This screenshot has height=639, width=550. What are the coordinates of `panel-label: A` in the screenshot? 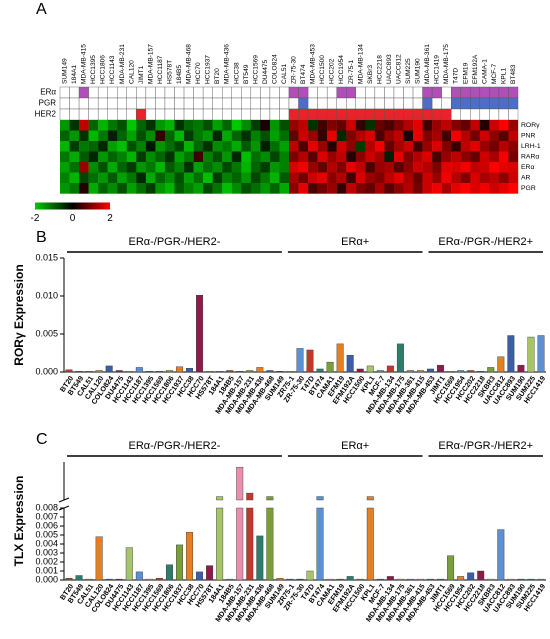 It's located at (41, 9).